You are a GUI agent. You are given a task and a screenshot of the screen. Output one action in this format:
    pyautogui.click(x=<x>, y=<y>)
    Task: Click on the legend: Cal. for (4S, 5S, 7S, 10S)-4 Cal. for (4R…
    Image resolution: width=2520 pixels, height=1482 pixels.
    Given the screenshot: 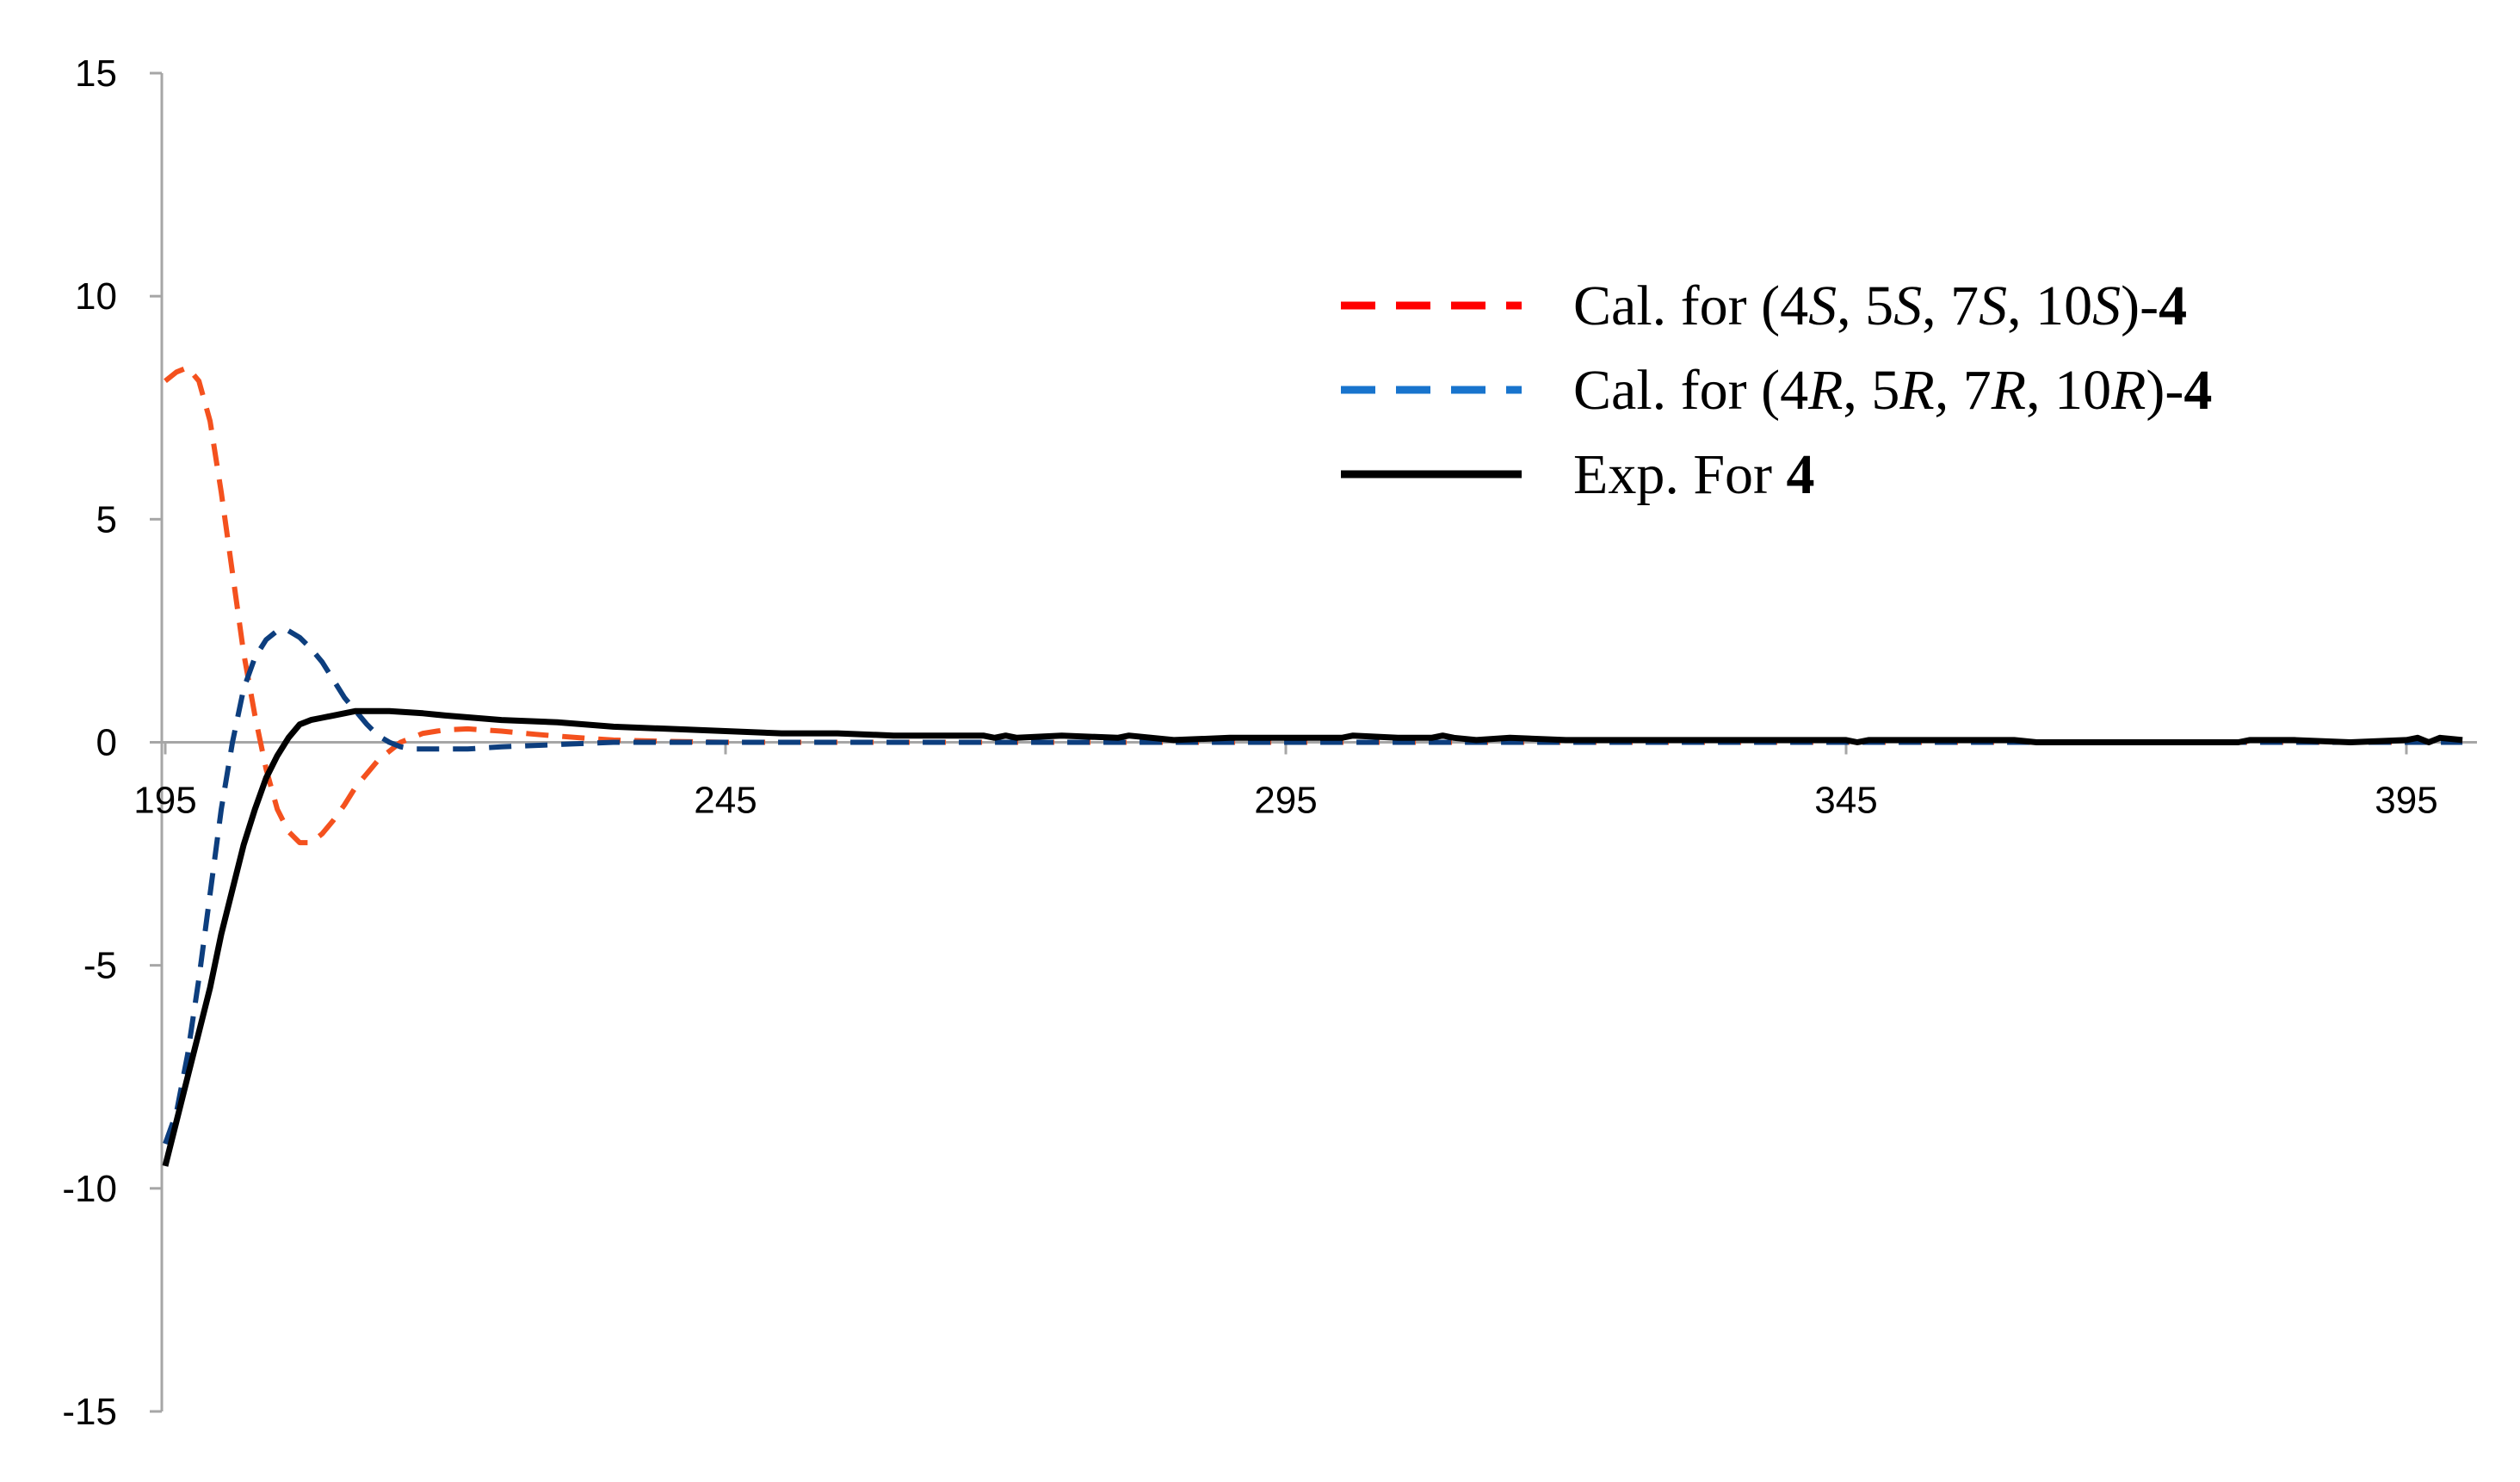 What is the action you would take?
    pyautogui.click(x=1776, y=390)
    